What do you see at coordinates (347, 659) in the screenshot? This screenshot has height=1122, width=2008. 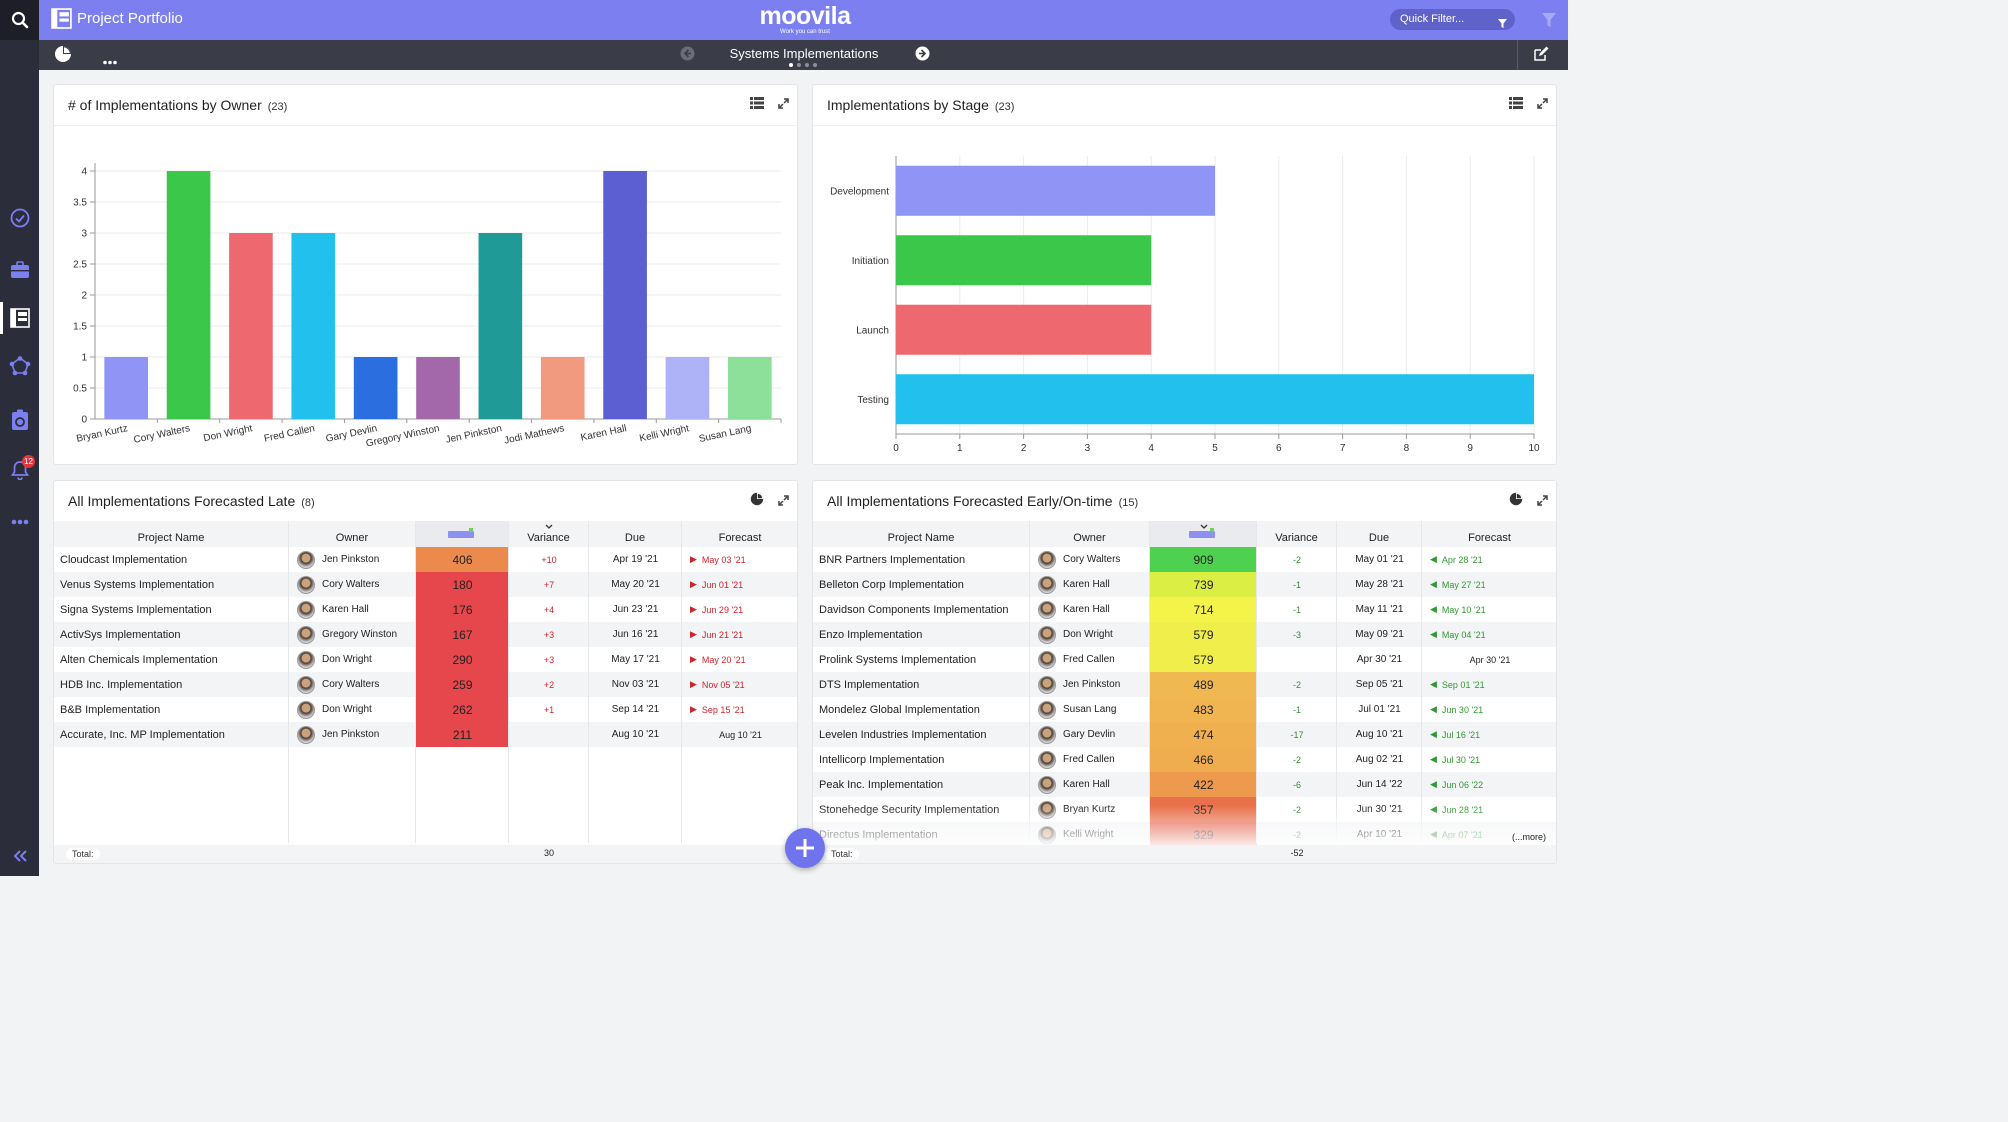 I see `owner-name: Don Wright` at bounding box center [347, 659].